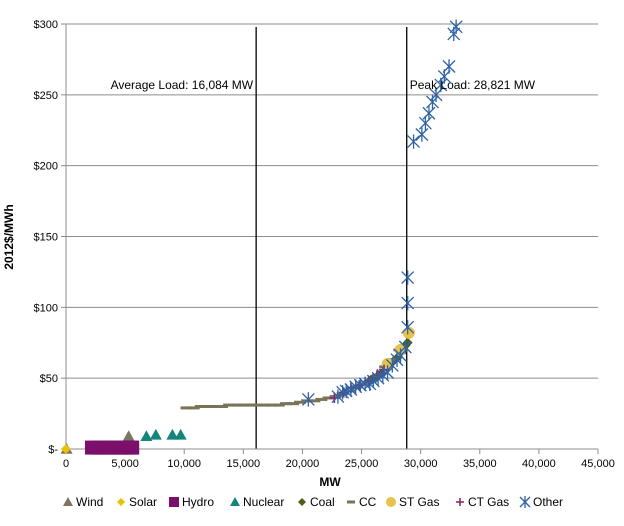 The image size is (624, 526). I want to click on y-tick-label: $300, so click(46, 25).